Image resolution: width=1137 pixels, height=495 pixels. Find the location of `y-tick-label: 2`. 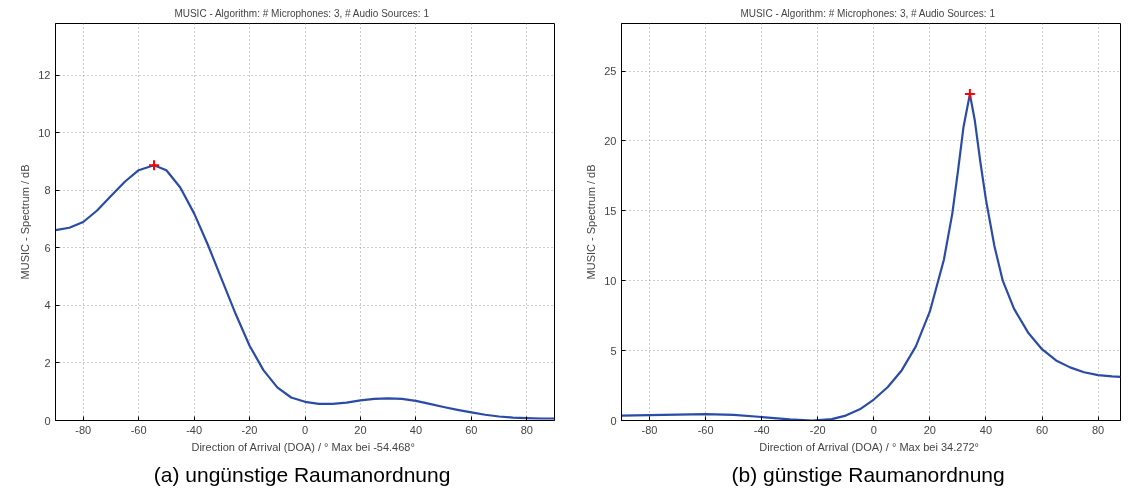

y-tick-label: 2 is located at coordinates (47, 362).